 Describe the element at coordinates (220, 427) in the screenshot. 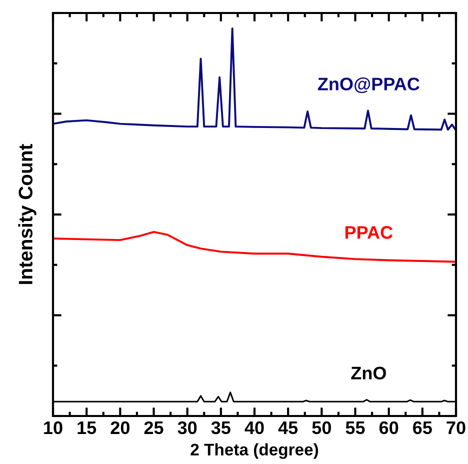

I see `x-tick-label: 35` at that location.